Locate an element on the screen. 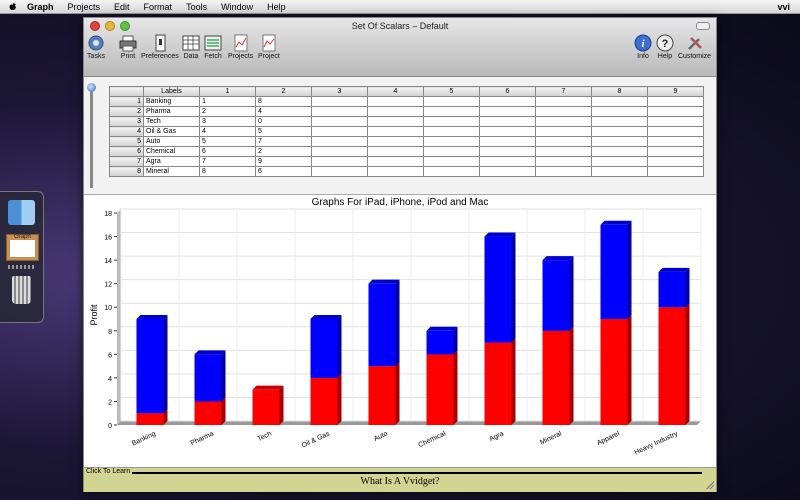  row-number: 1 is located at coordinates (126, 101).